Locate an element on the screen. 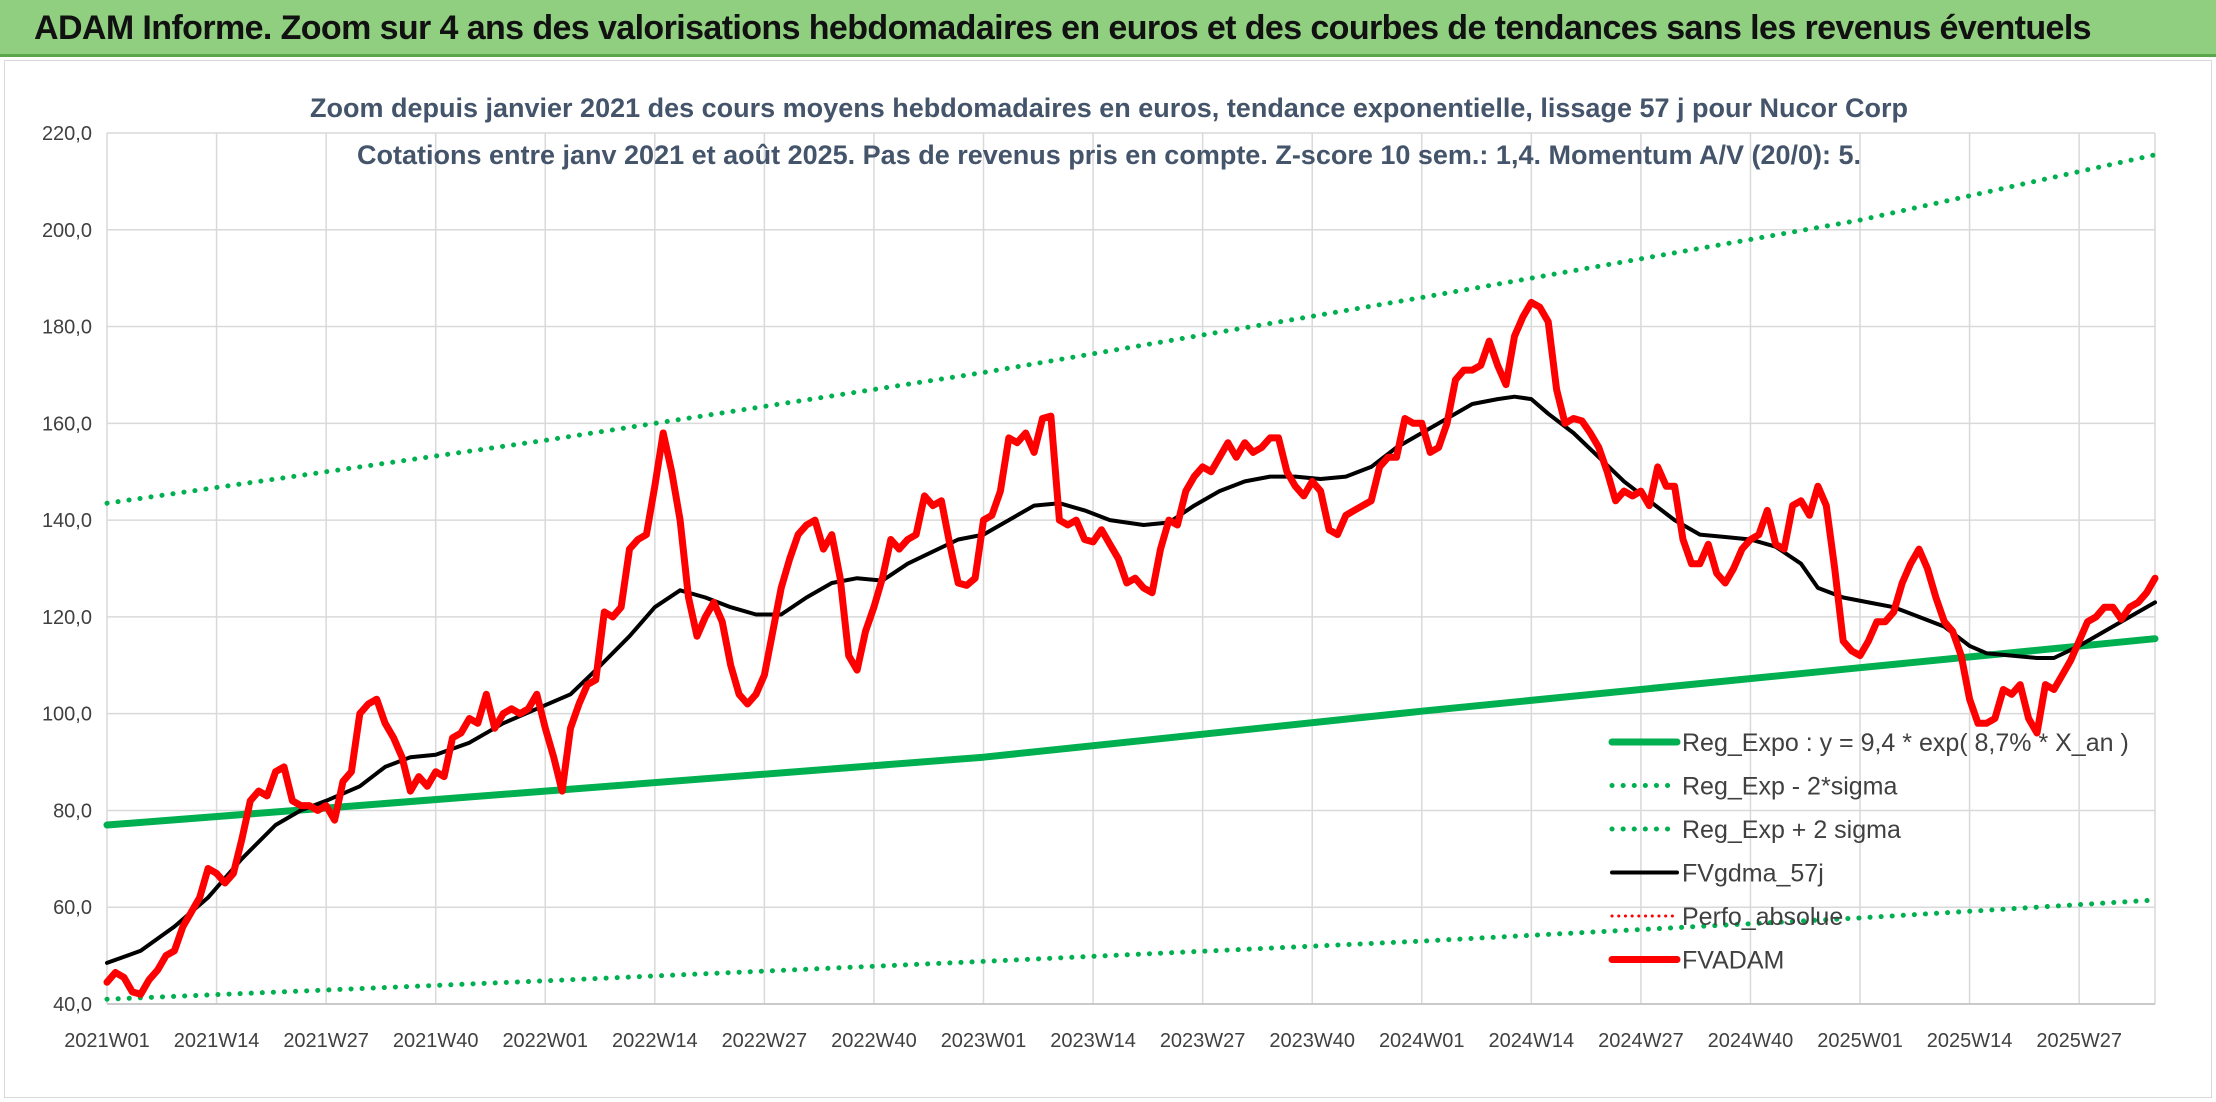 This screenshot has width=2216, height=1102. x-tick-label: 2022W01 is located at coordinates (545, 1041).